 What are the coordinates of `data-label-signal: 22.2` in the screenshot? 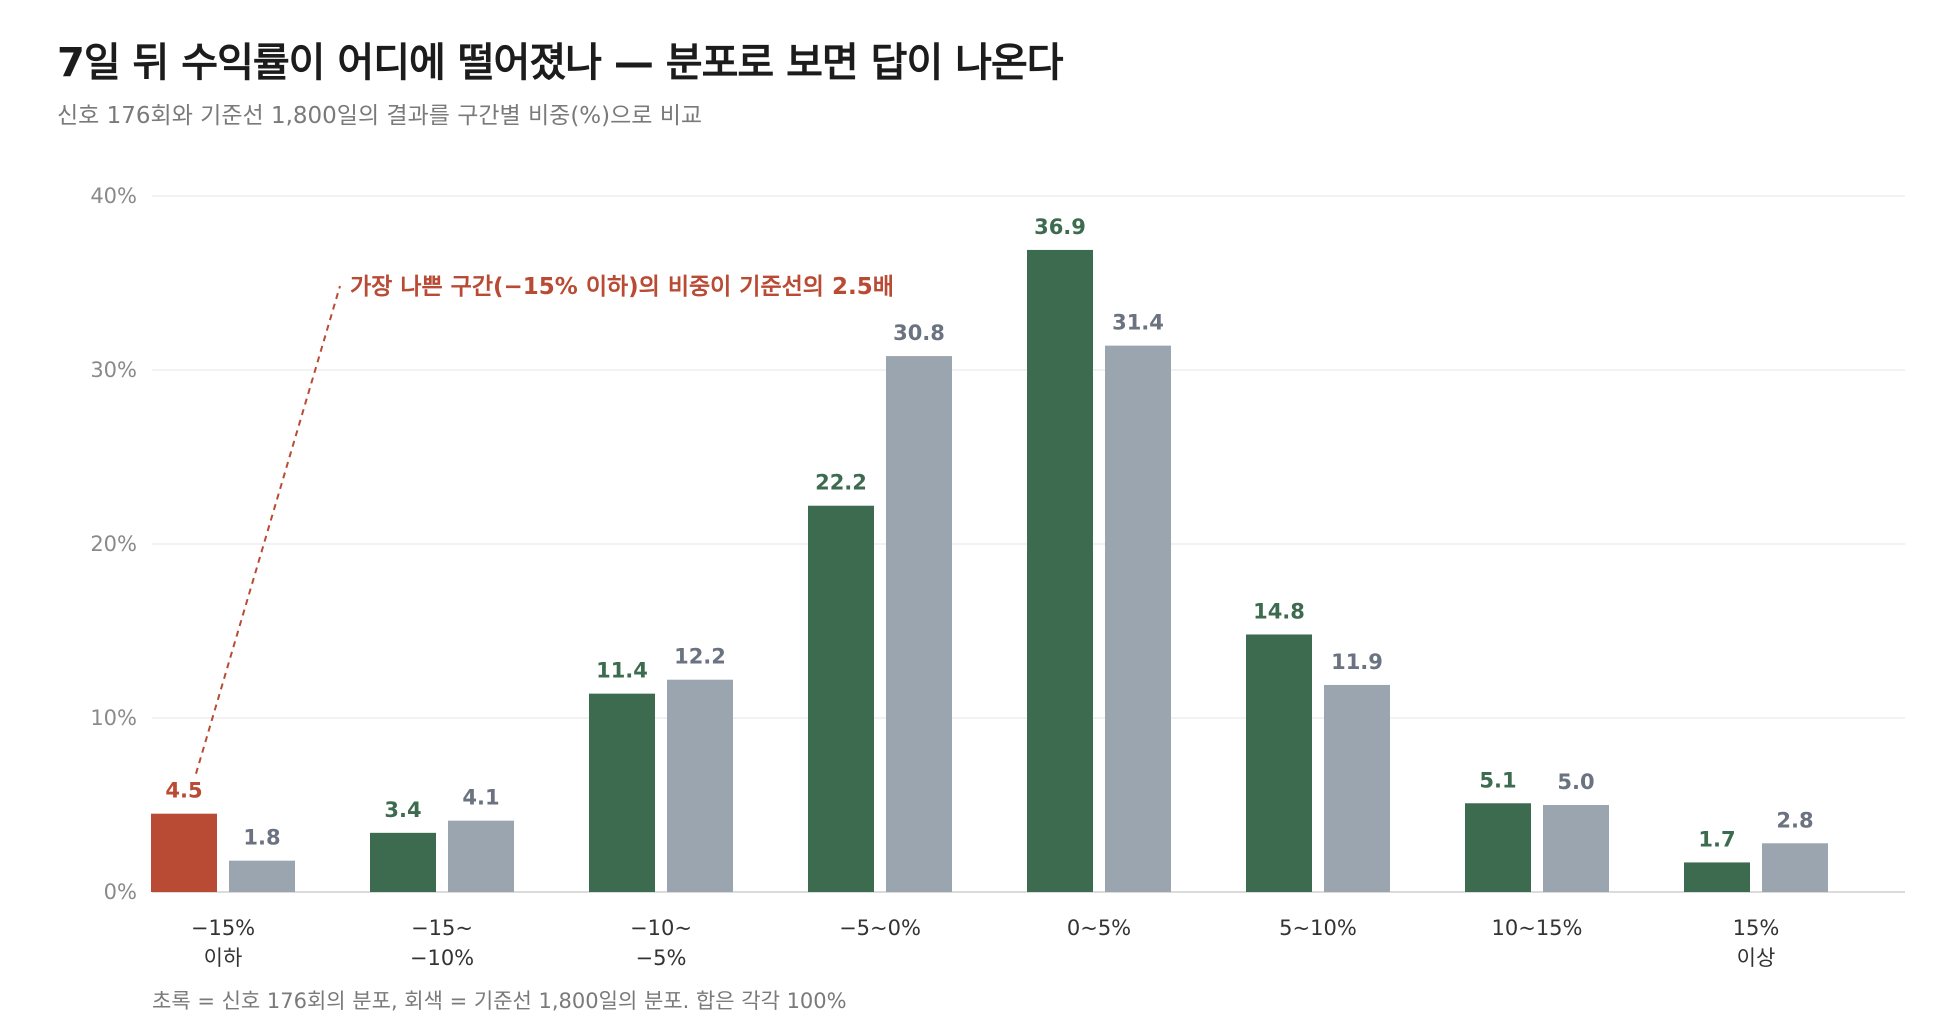 It's located at (841, 483).